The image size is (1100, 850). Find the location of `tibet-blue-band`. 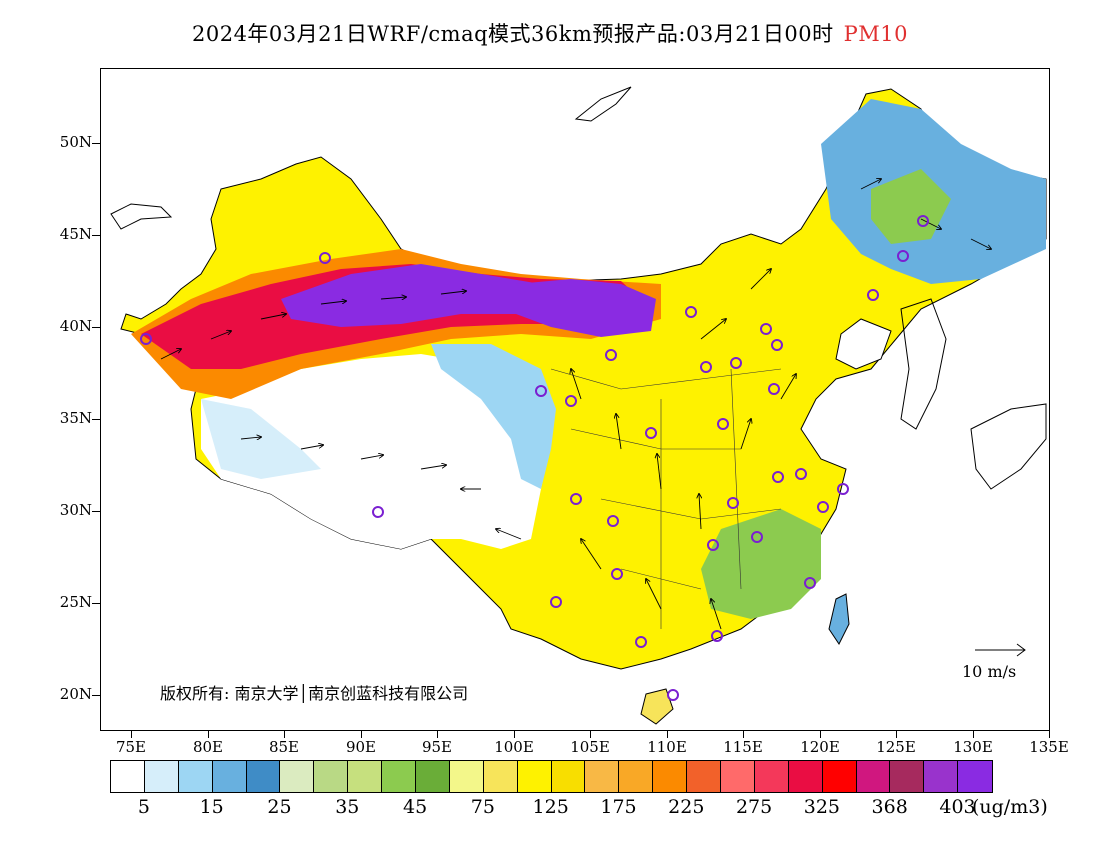

tibet-blue-band is located at coordinates (493, 416).